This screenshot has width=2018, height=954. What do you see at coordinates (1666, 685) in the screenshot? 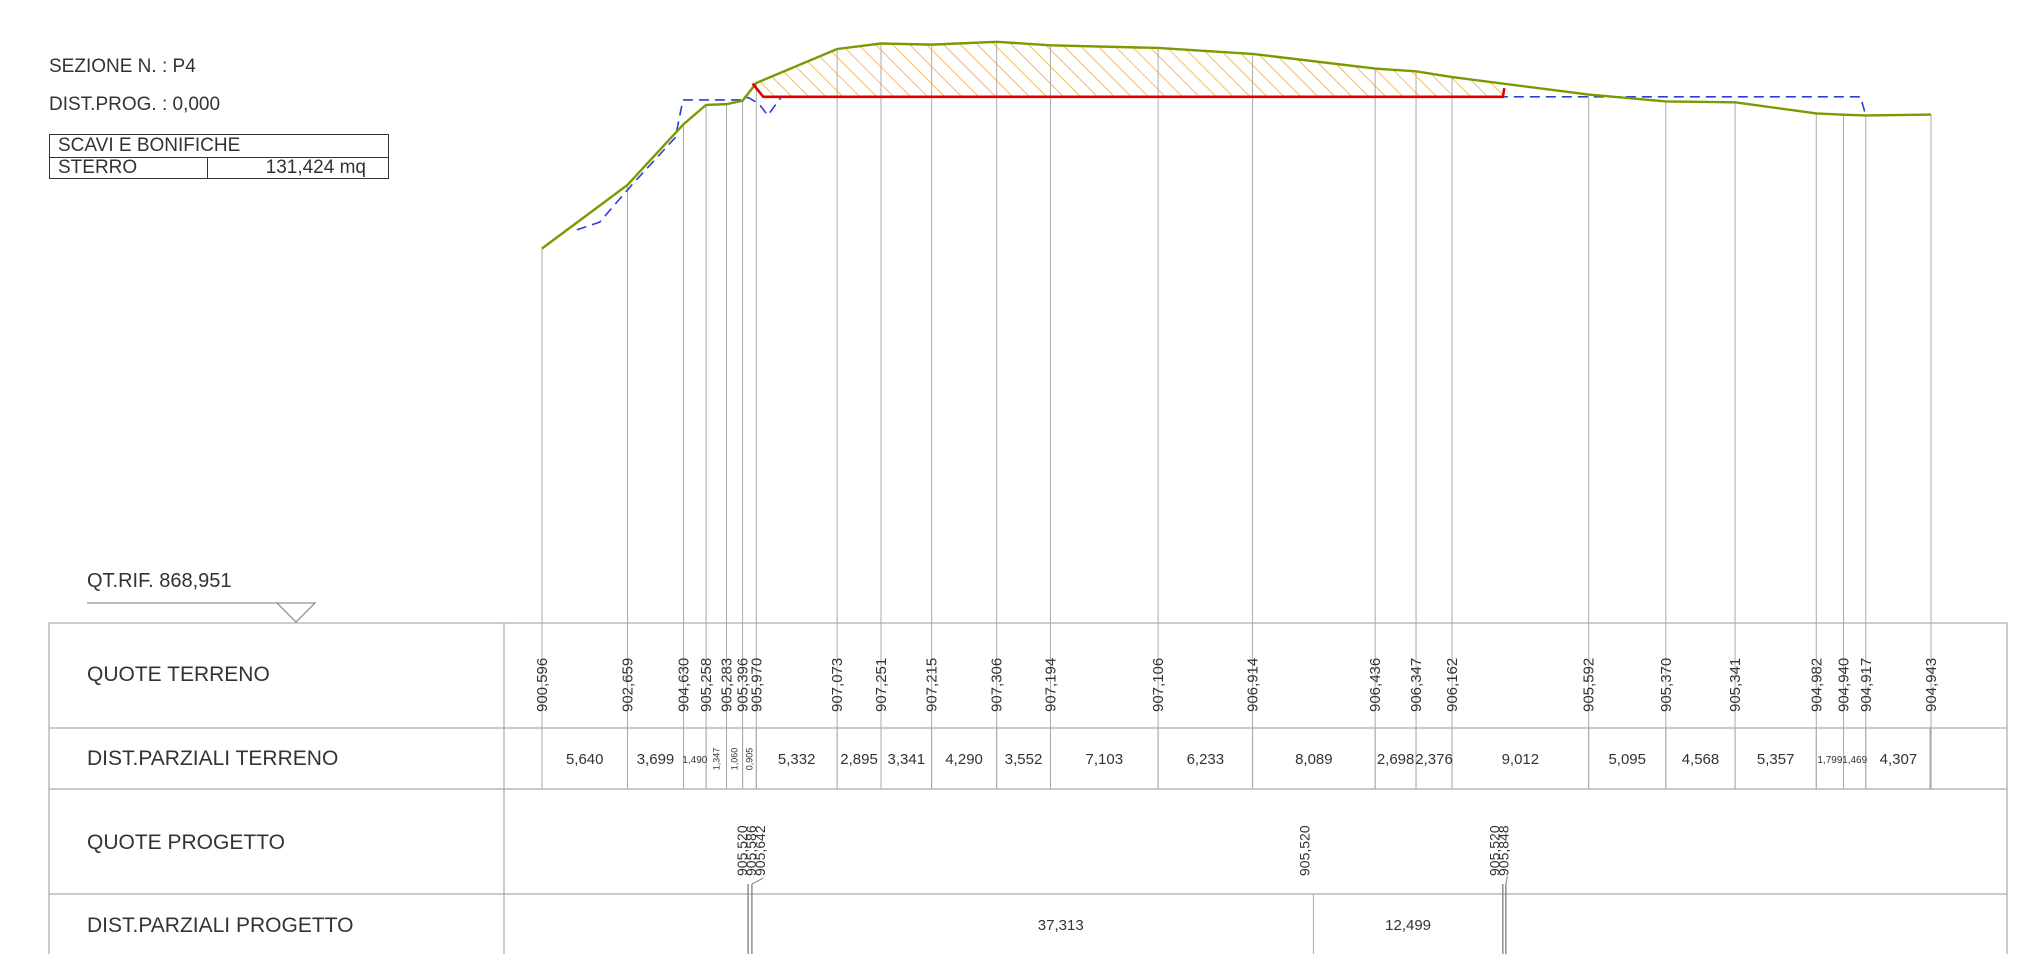
I see `terrain-elevation-label: 905,370` at bounding box center [1666, 685].